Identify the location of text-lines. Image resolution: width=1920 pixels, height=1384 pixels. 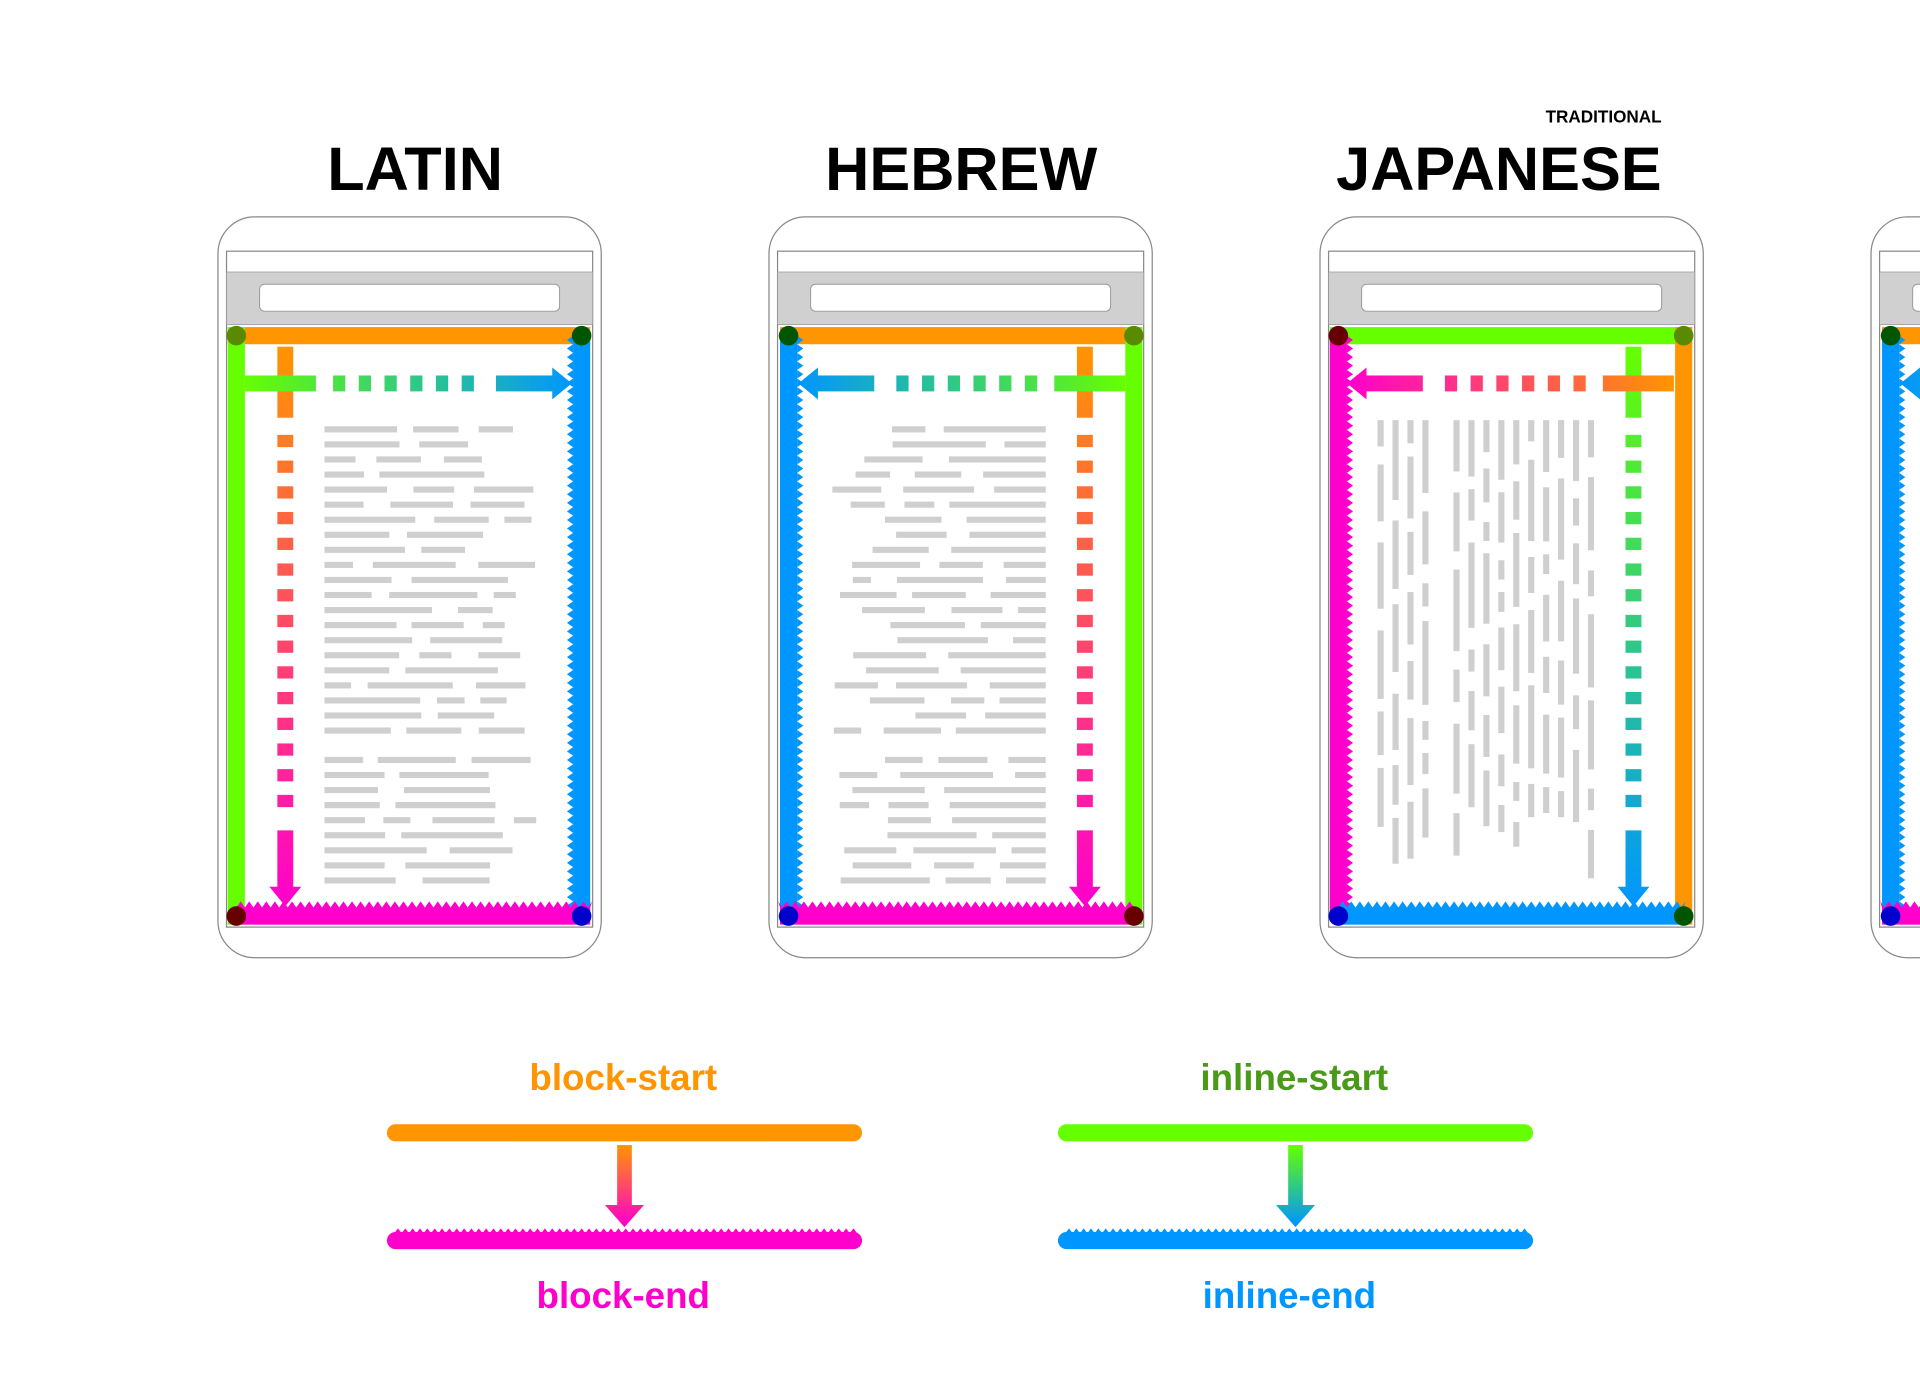
(430, 655).